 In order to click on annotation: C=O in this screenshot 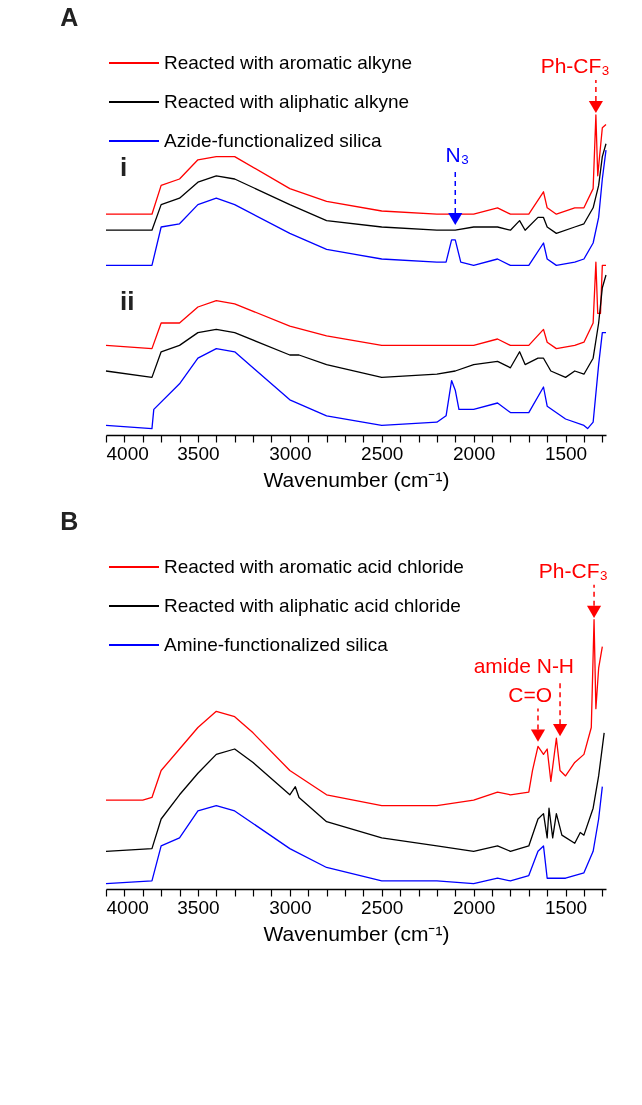, I will do `click(530, 694)`.